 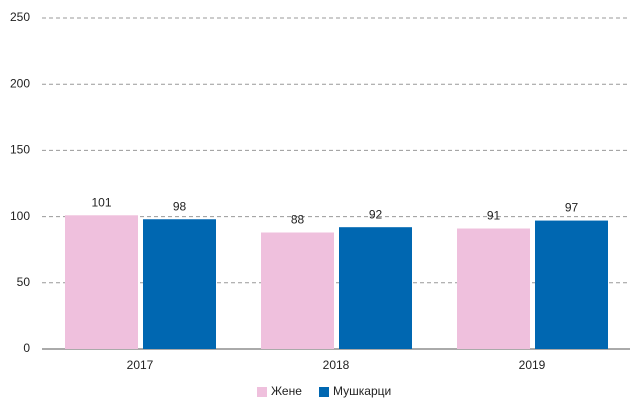 I want to click on data-label: 92, so click(x=376, y=214).